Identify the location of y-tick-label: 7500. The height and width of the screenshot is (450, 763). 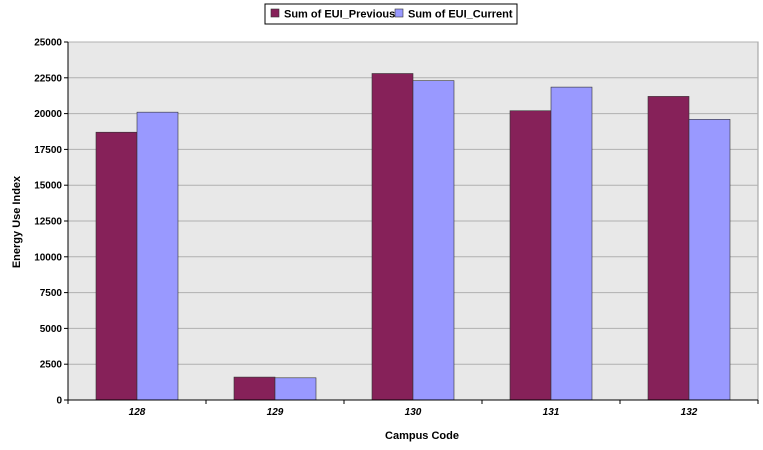
(51, 293).